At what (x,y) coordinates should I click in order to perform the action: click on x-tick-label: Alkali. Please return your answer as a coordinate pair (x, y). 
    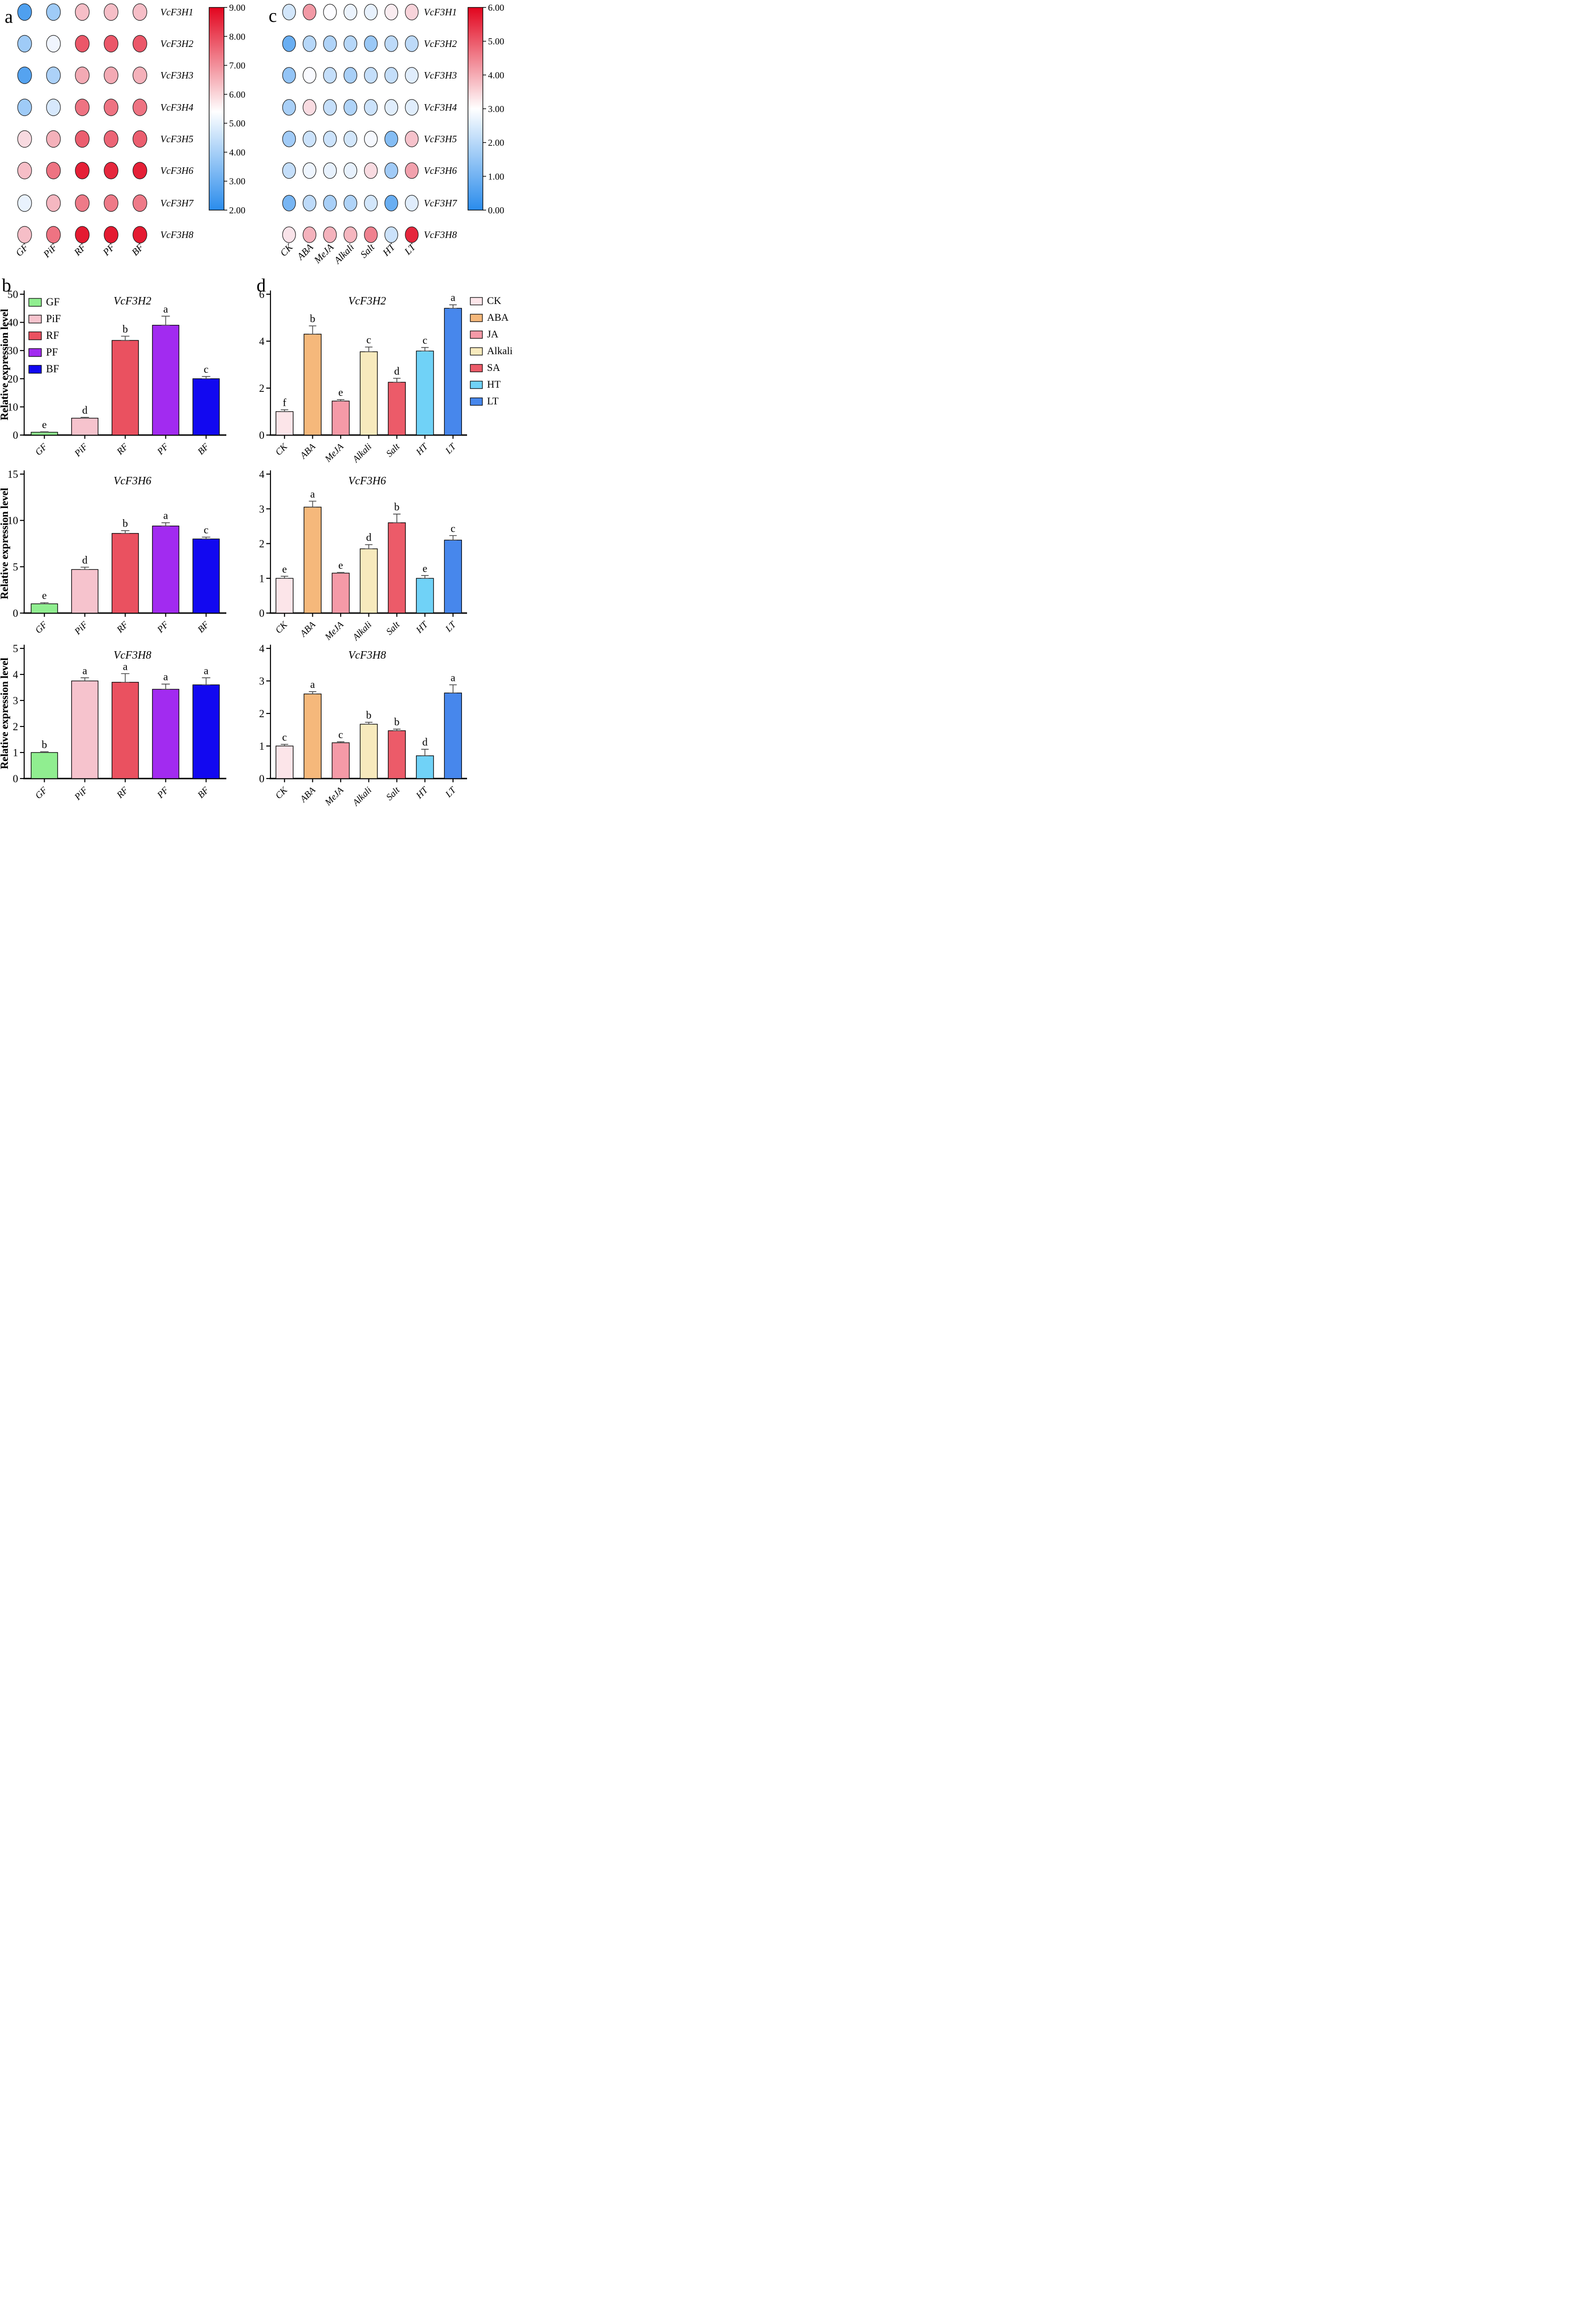
    Looking at the image, I should click on (362, 796).